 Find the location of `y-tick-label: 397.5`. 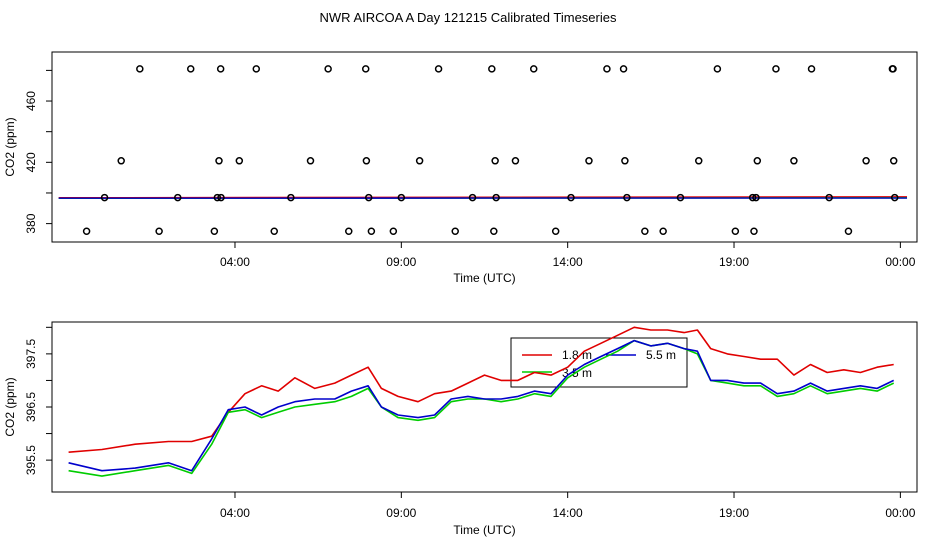

y-tick-label: 397.5 is located at coordinates (31, 354).